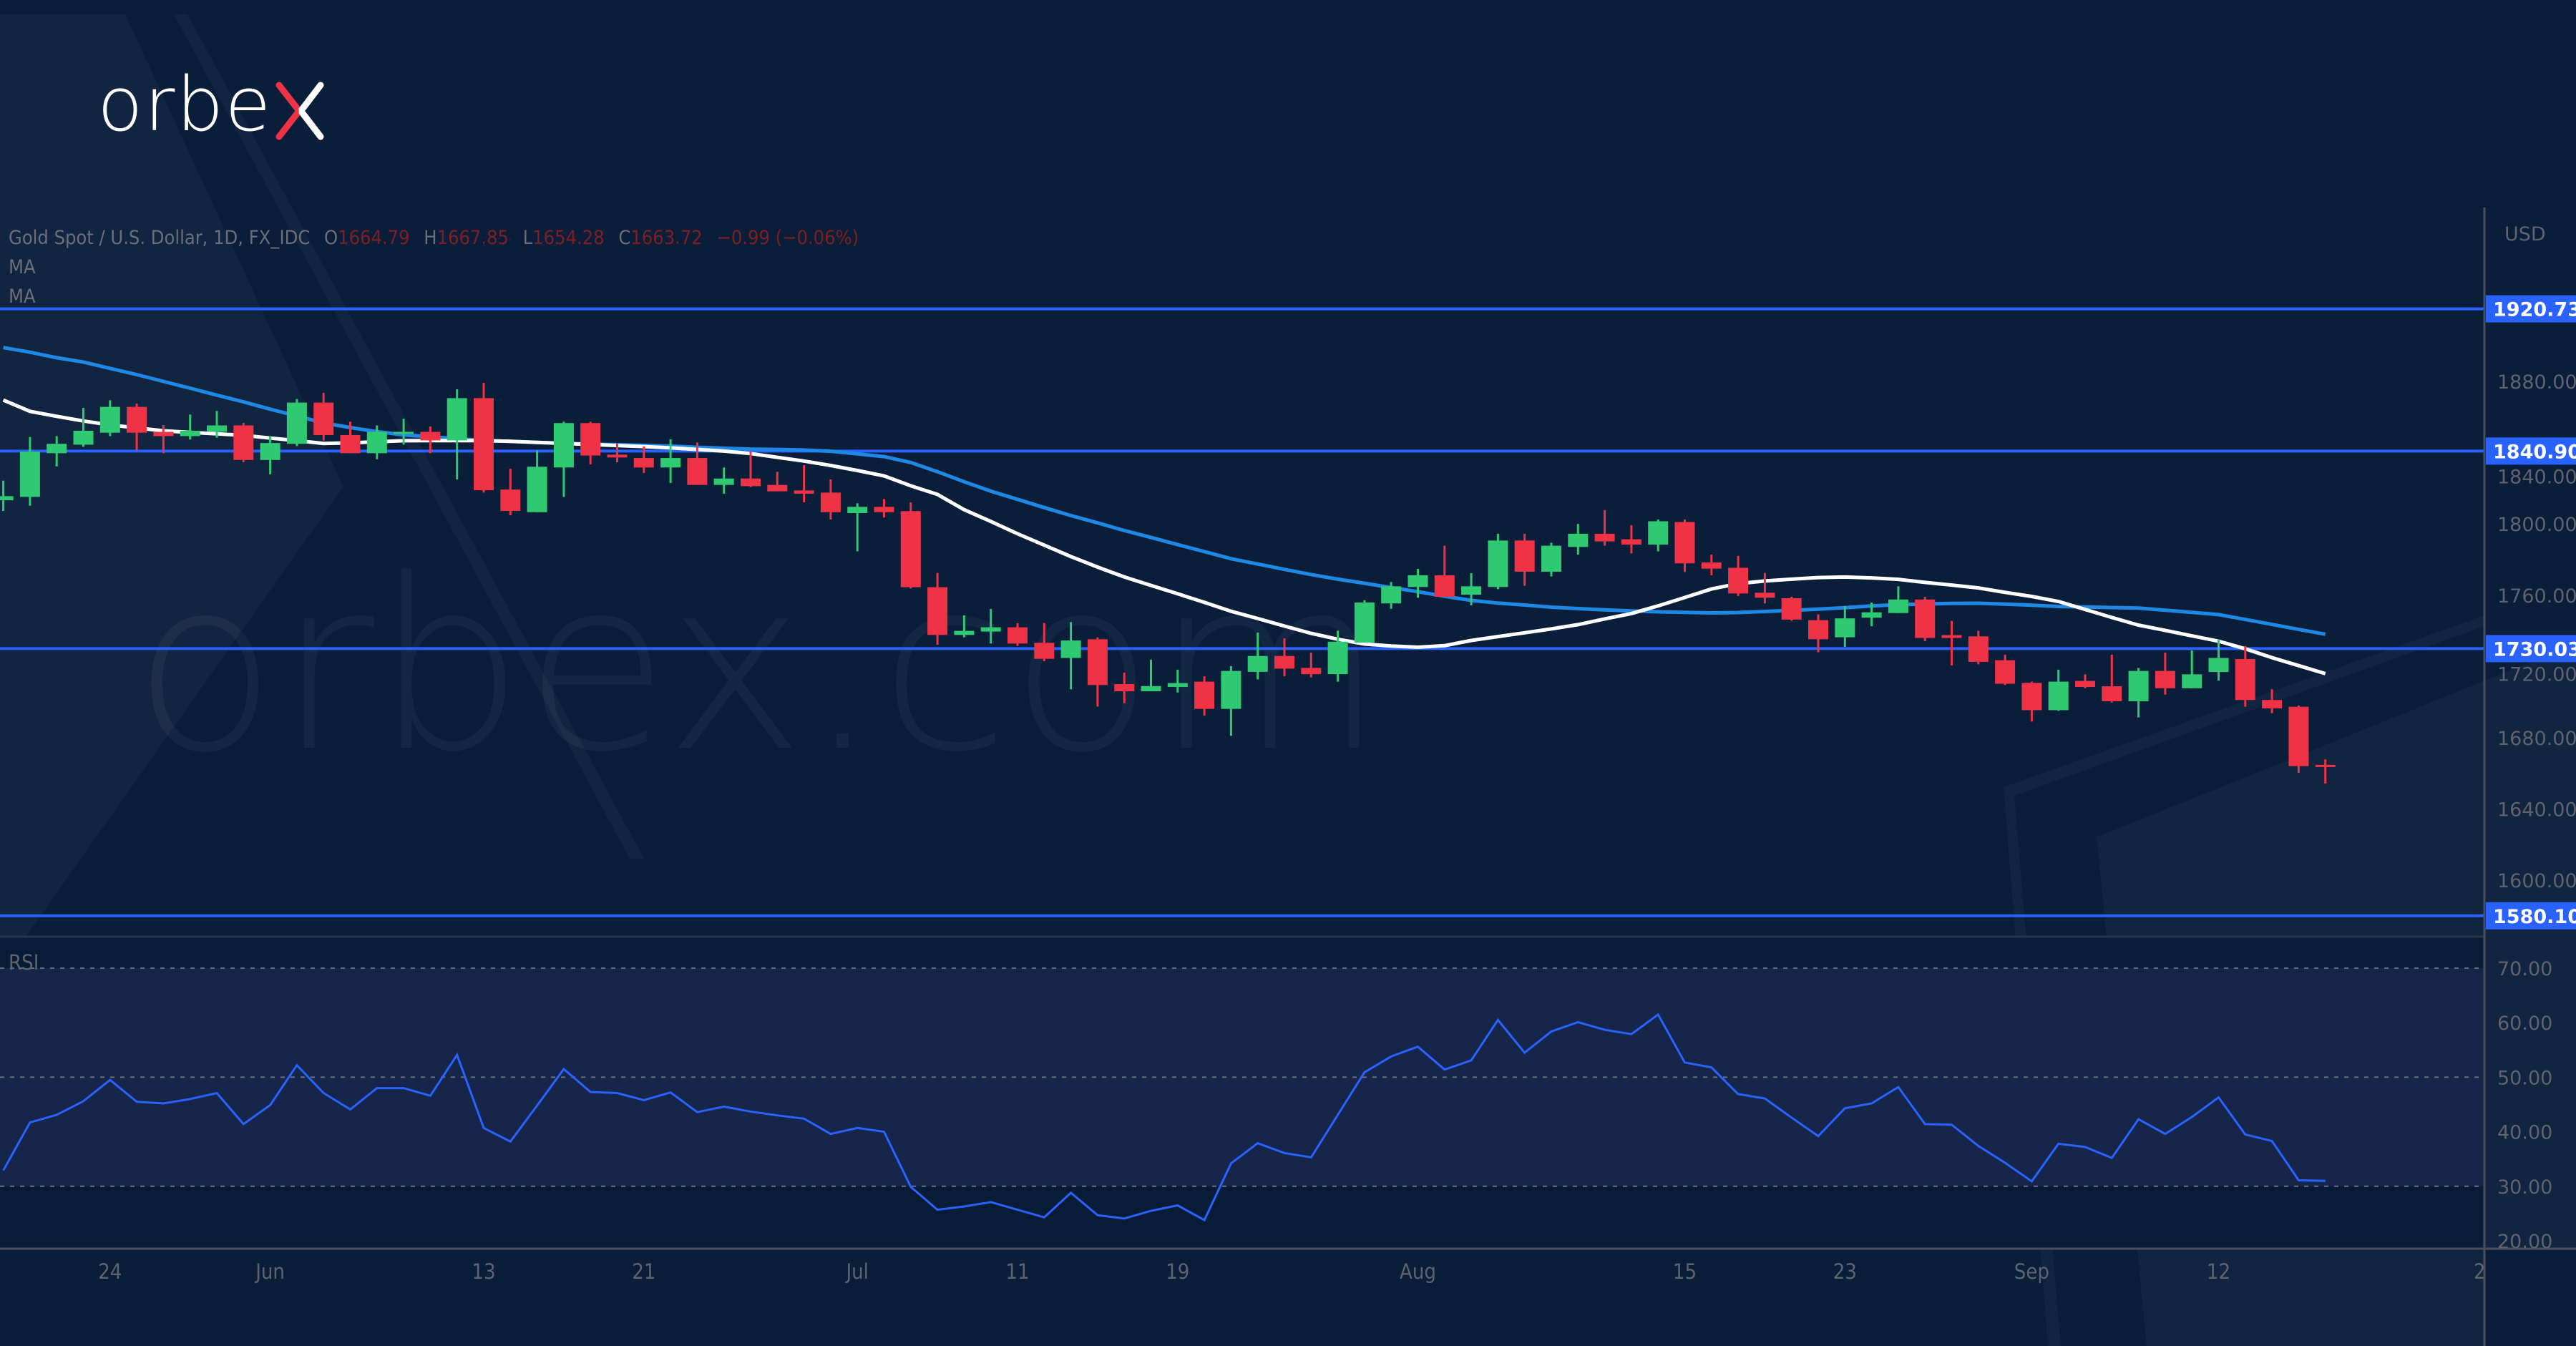  I want to click on time-tick-label: 23, so click(1845, 1271).